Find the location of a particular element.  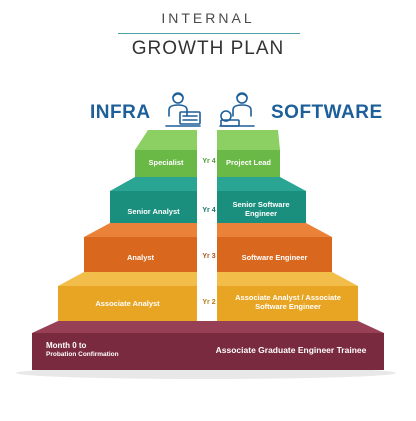

infra-level-1-label: Specialist is located at coordinates (166, 162).